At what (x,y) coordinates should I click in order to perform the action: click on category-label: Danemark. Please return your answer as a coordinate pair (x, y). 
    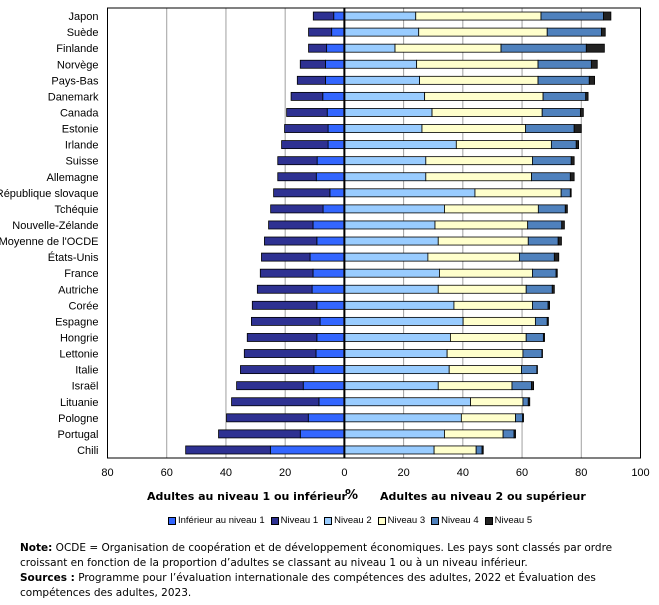
    Looking at the image, I should click on (73, 97).